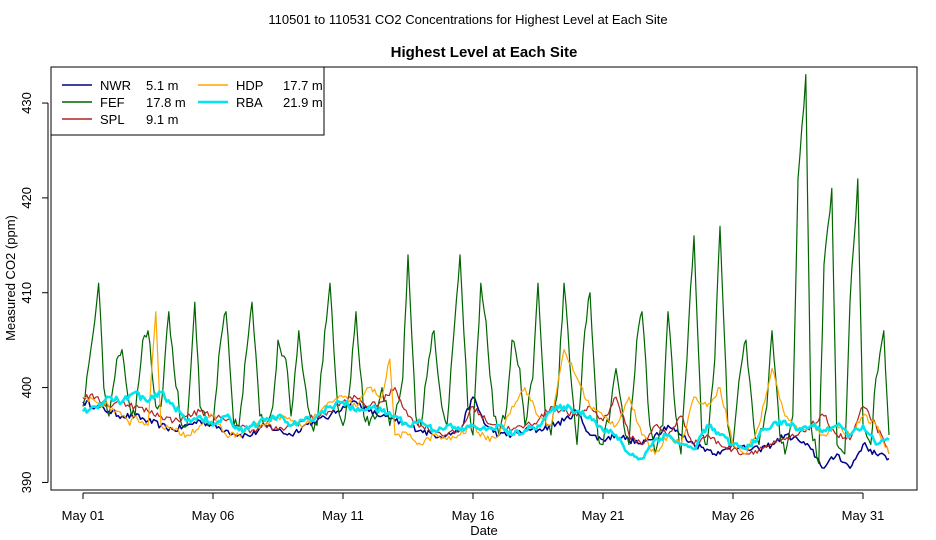 This screenshot has height=540, width=936. I want to click on legend-label-spl: SPL, so click(112, 119).